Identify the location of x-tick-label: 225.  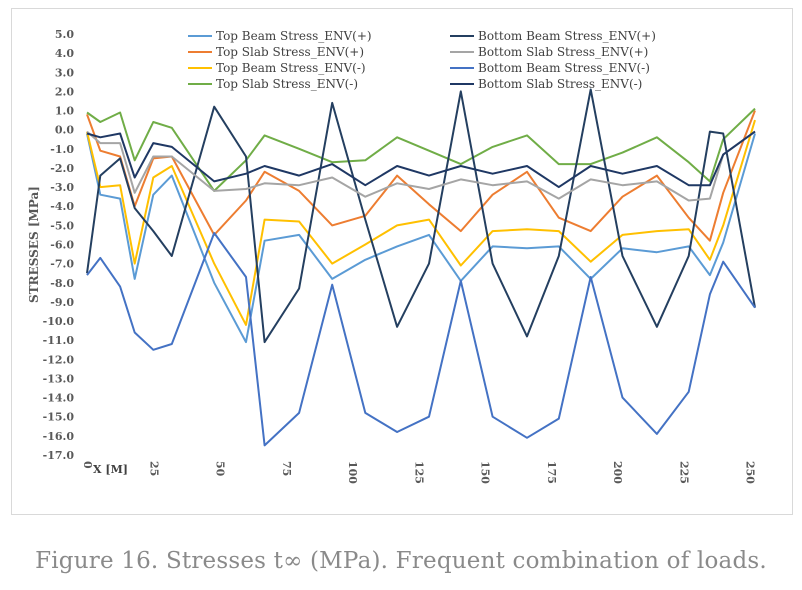
(683, 472).